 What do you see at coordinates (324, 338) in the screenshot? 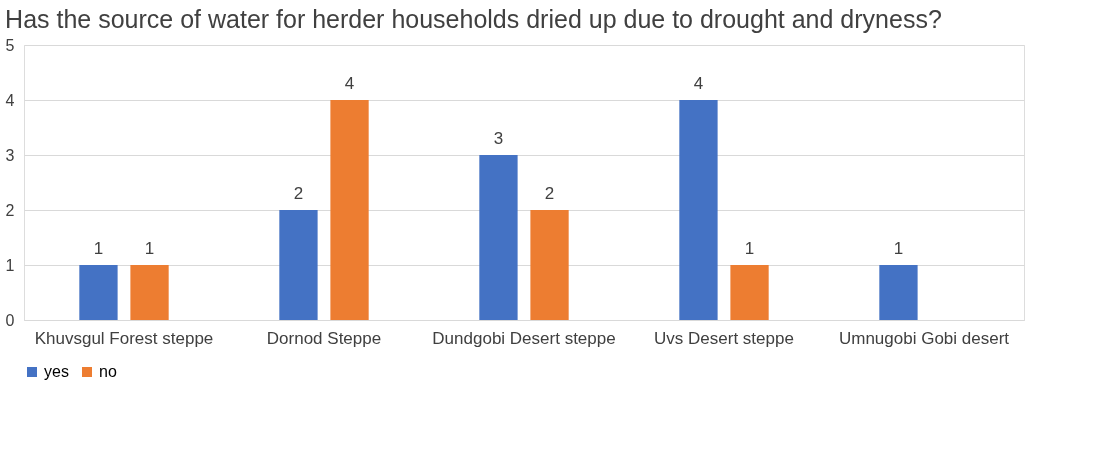
I see `x-tick-label: Dornod Steppe` at bounding box center [324, 338].